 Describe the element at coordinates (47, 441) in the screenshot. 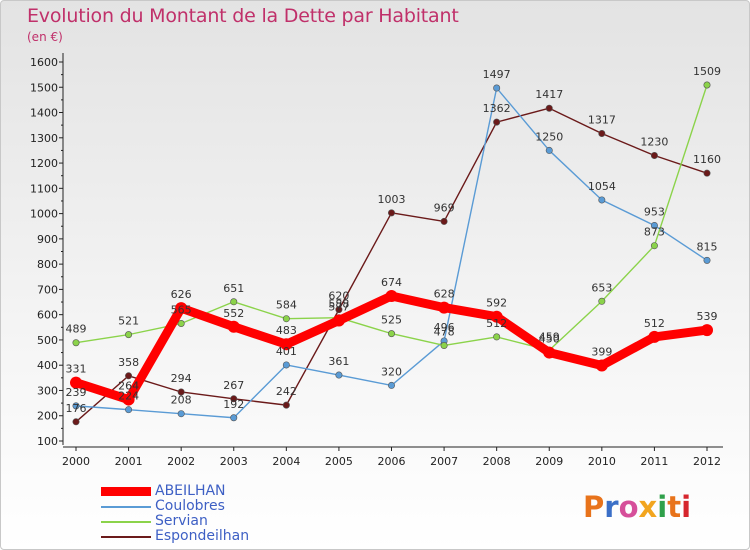

I see `y-tick-label: 100` at that location.